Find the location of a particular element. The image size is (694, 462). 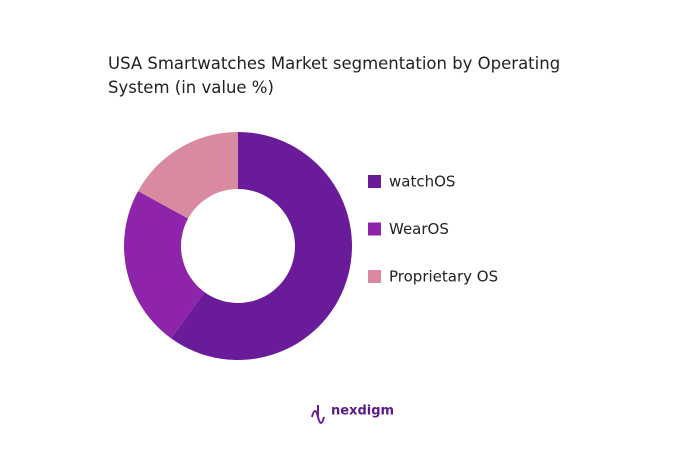

logo-icon is located at coordinates (318, 414).